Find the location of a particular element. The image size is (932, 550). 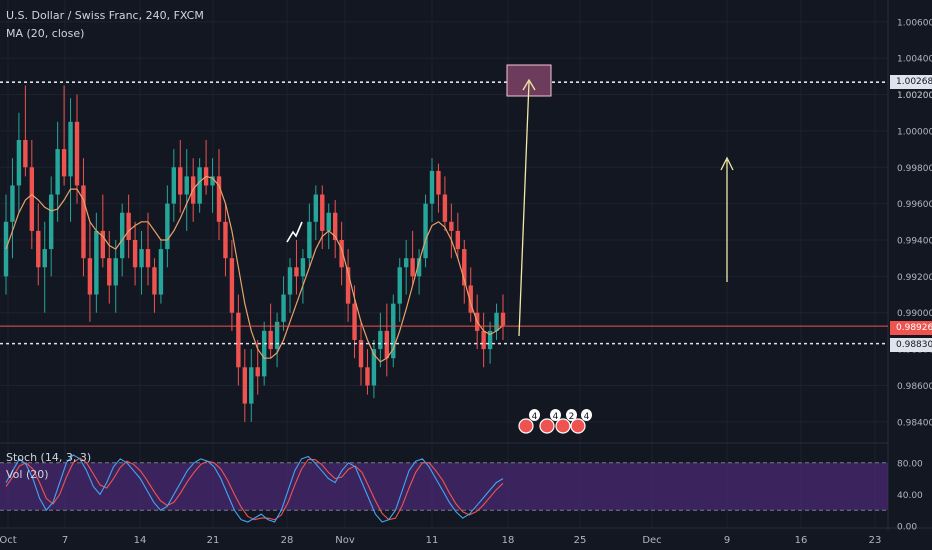

y-tick-label: 1.00400 is located at coordinates (914, 60).